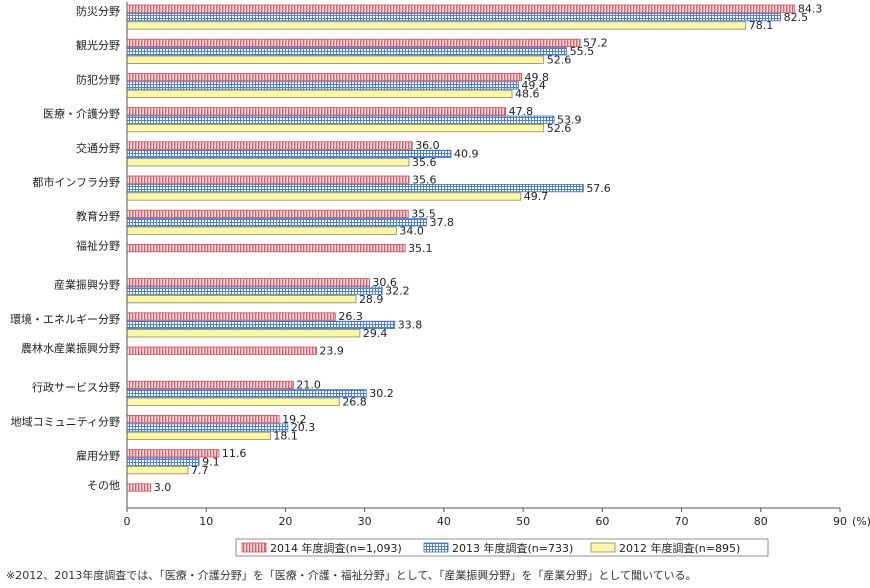  I want to click on value-label: 57.6, so click(598, 188).